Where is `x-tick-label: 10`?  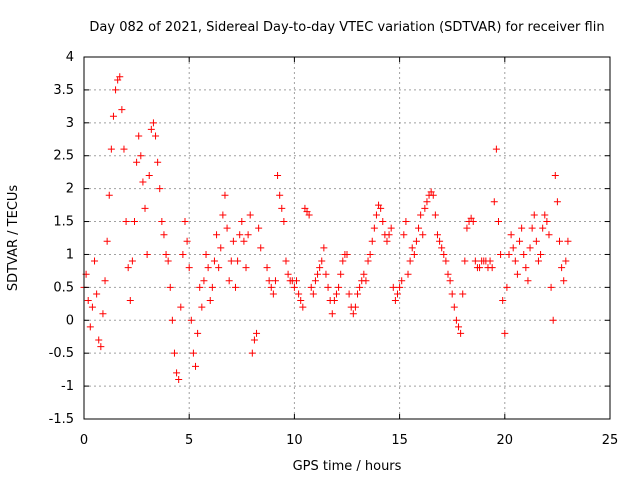
x-tick-label: 10 is located at coordinates (294, 440).